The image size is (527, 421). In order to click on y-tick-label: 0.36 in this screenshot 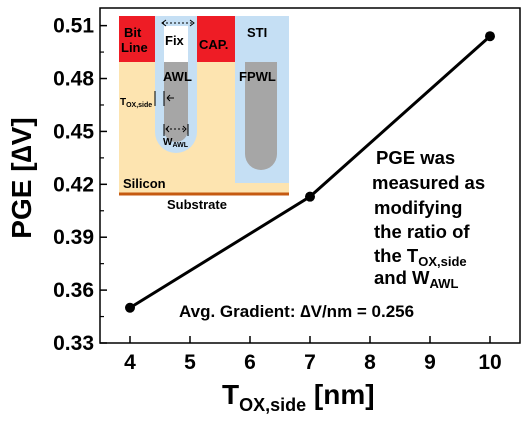, I will do `click(73, 290)`.